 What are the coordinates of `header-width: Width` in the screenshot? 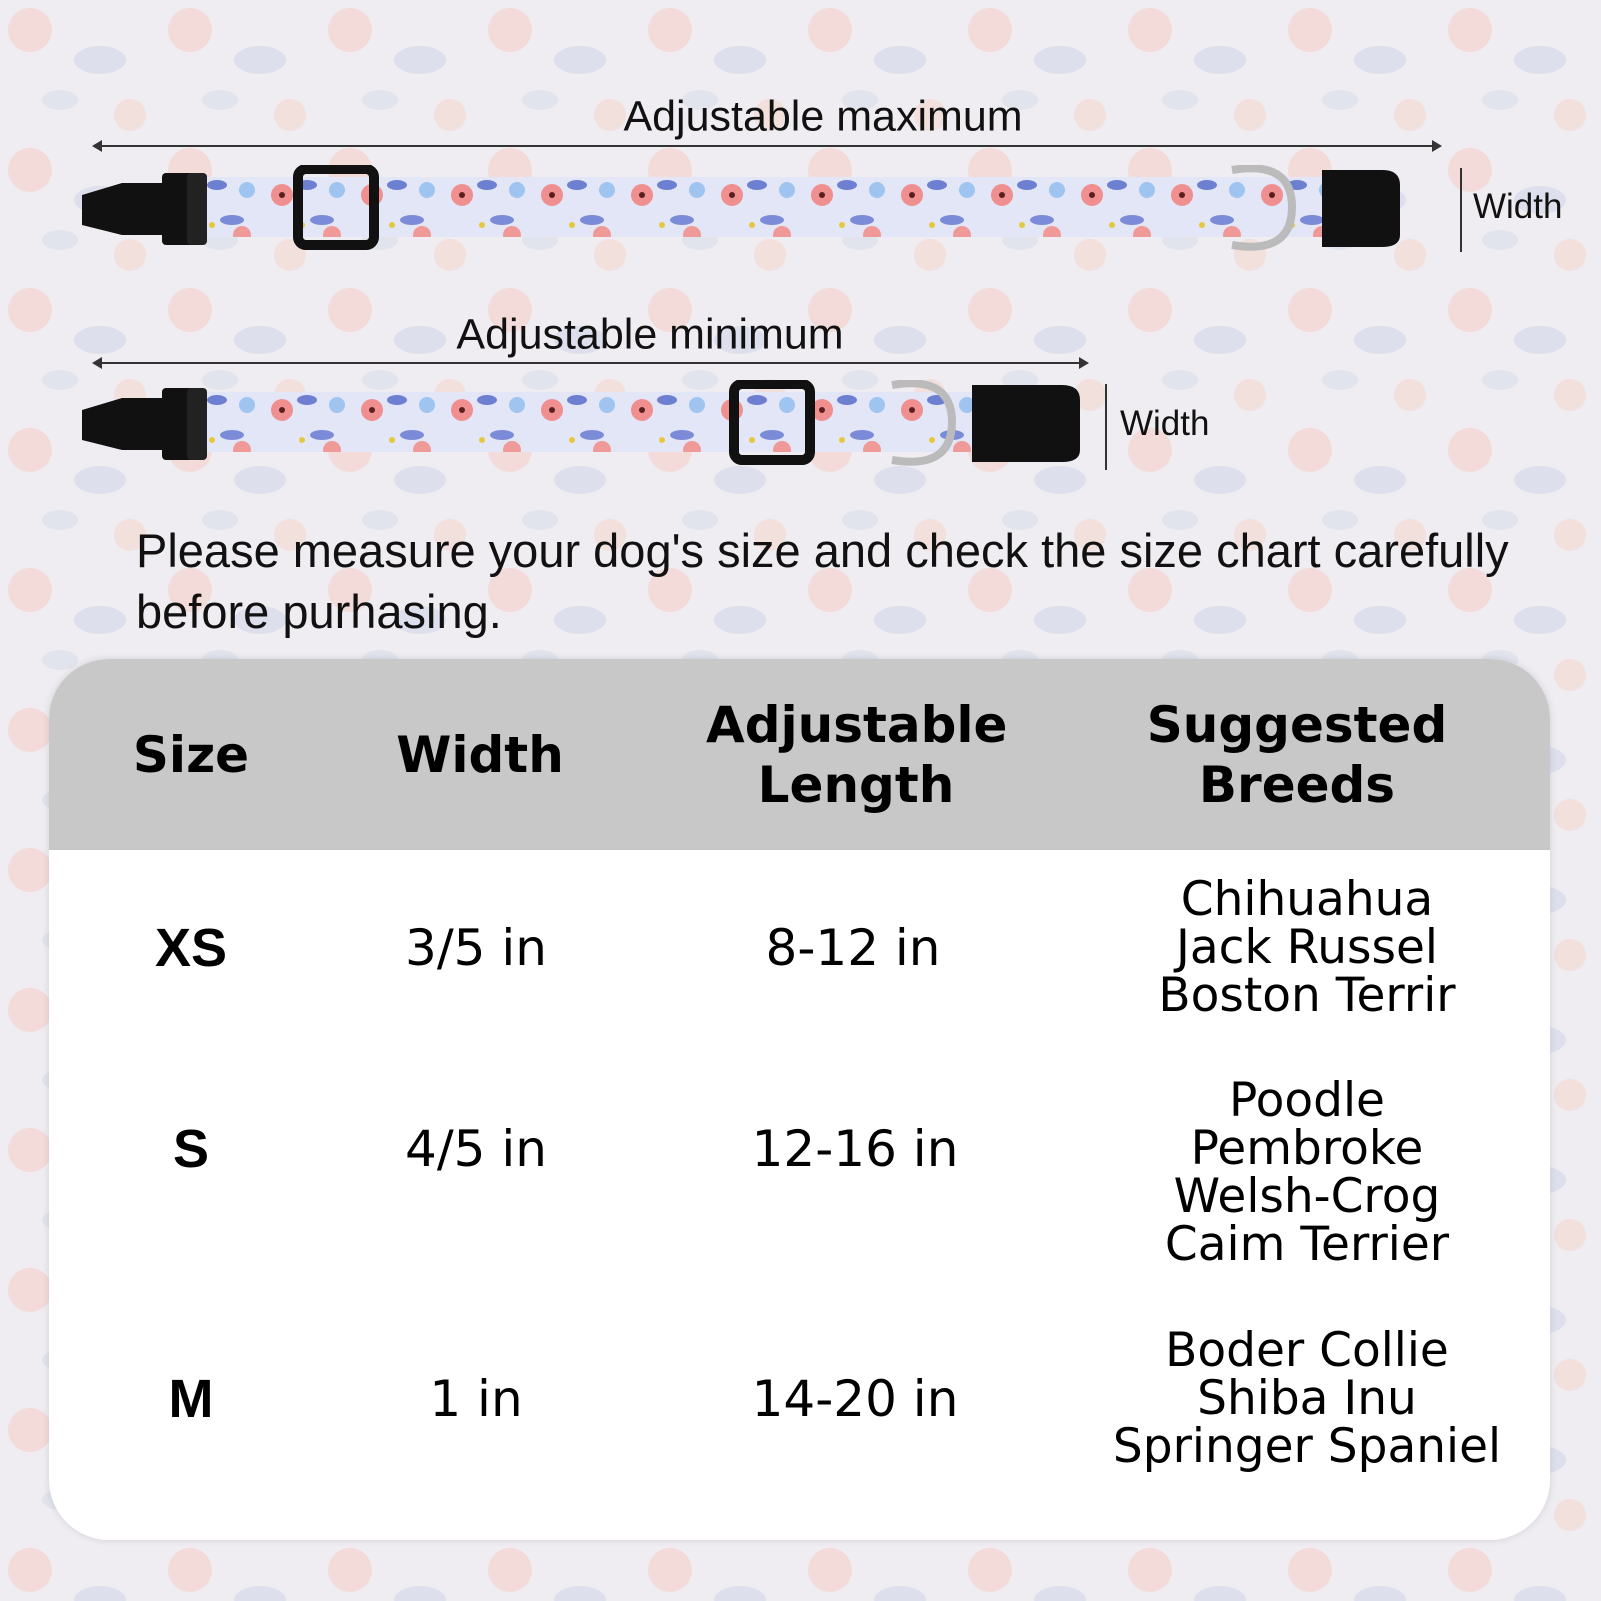 It's located at (480, 755).